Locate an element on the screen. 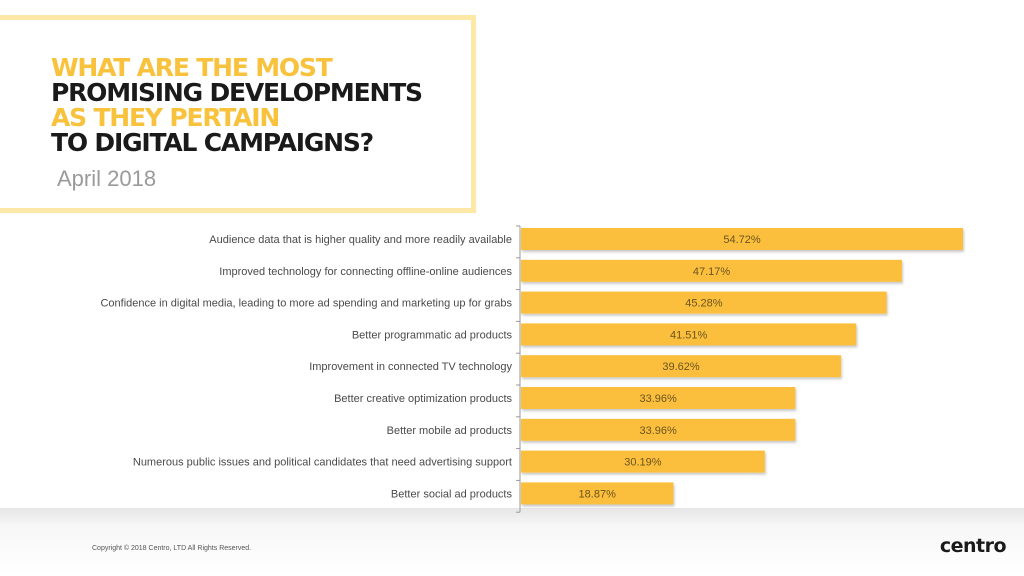 Image resolution: width=1024 pixels, height=576 pixels. category-label-6: Better creative optimization products is located at coordinates (423, 399).